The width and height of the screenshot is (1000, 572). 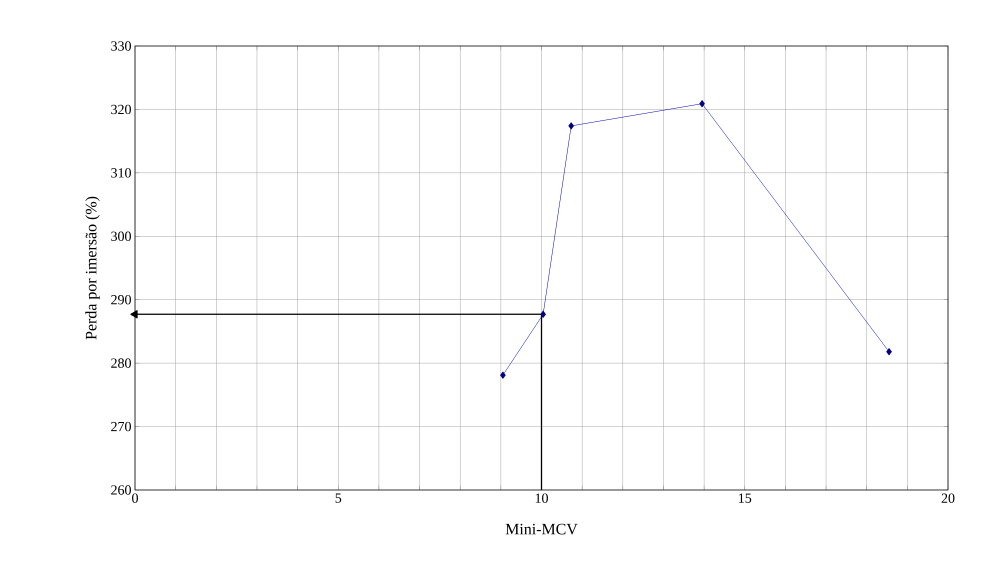 I want to click on y-tick-label: 310, so click(x=121, y=173).